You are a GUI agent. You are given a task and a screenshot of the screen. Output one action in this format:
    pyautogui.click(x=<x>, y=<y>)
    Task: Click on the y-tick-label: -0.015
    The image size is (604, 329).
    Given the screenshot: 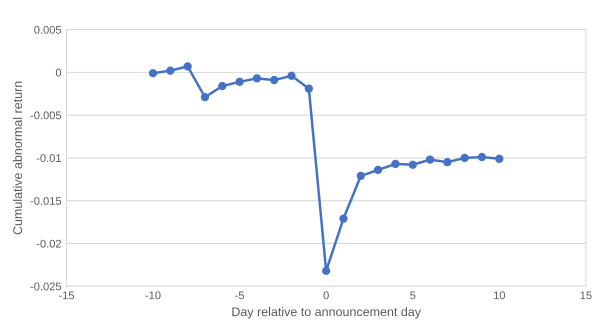 What is the action you would take?
    pyautogui.click(x=46, y=200)
    